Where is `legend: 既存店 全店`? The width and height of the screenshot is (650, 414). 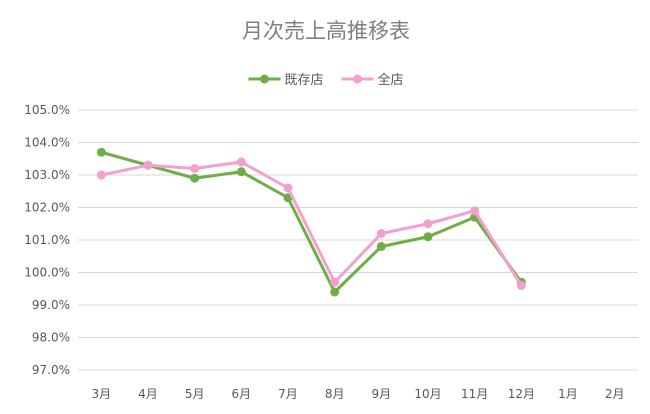 legend: 既存店 全店 is located at coordinates (326, 80).